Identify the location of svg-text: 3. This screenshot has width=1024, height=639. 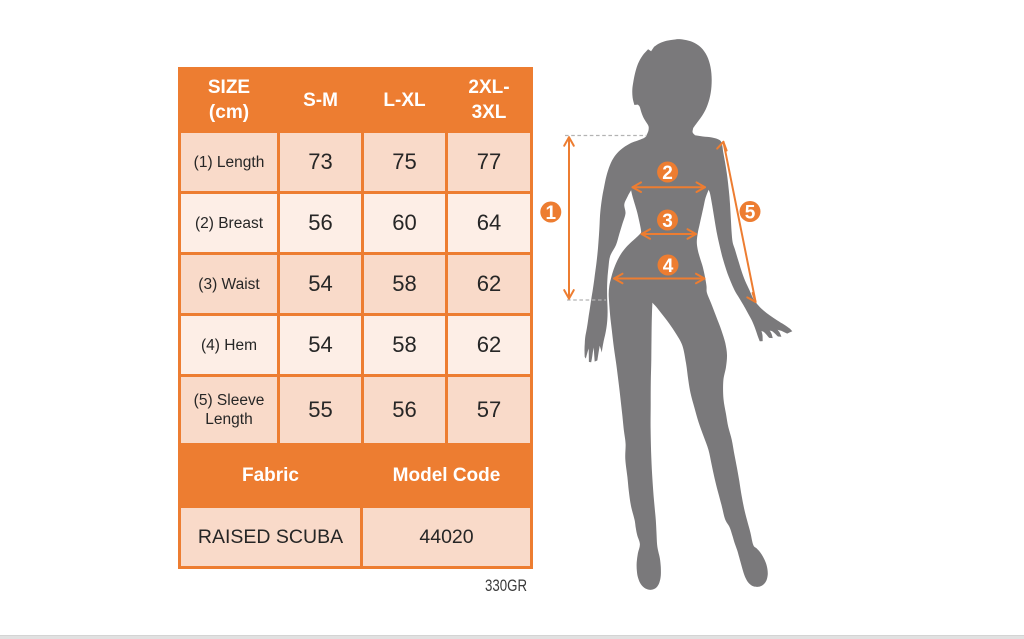
(667, 221).